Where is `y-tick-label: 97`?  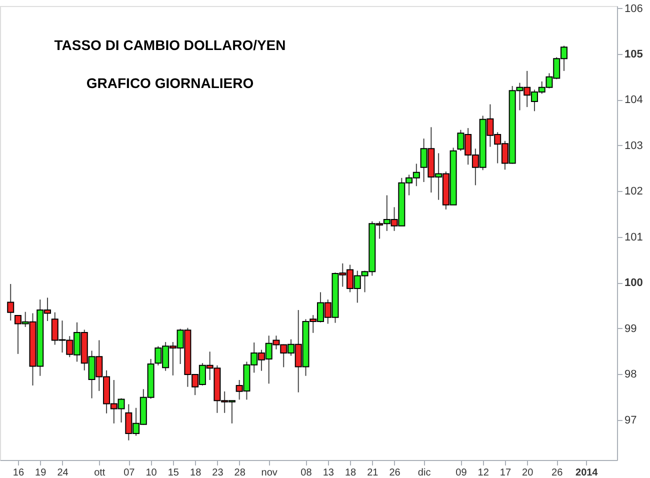
y-tick-label: 97 is located at coordinates (630, 420).